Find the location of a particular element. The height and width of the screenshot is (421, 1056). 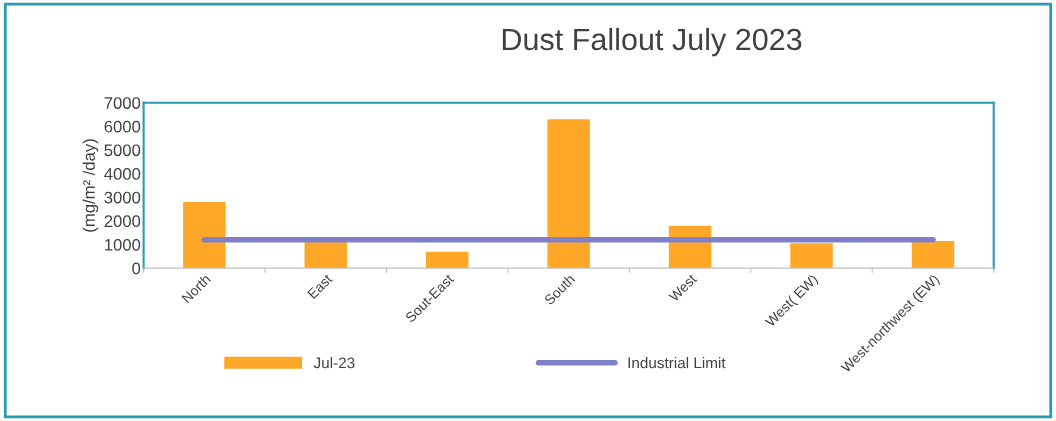

y-tick-label: 4000 is located at coordinates (122, 174).